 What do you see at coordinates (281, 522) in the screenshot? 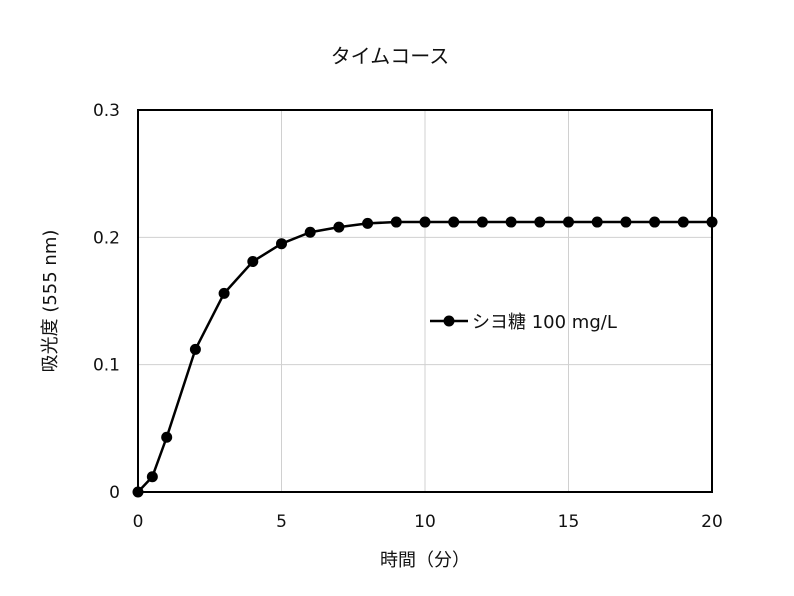
I see `x-tick-label: 5` at bounding box center [281, 522].